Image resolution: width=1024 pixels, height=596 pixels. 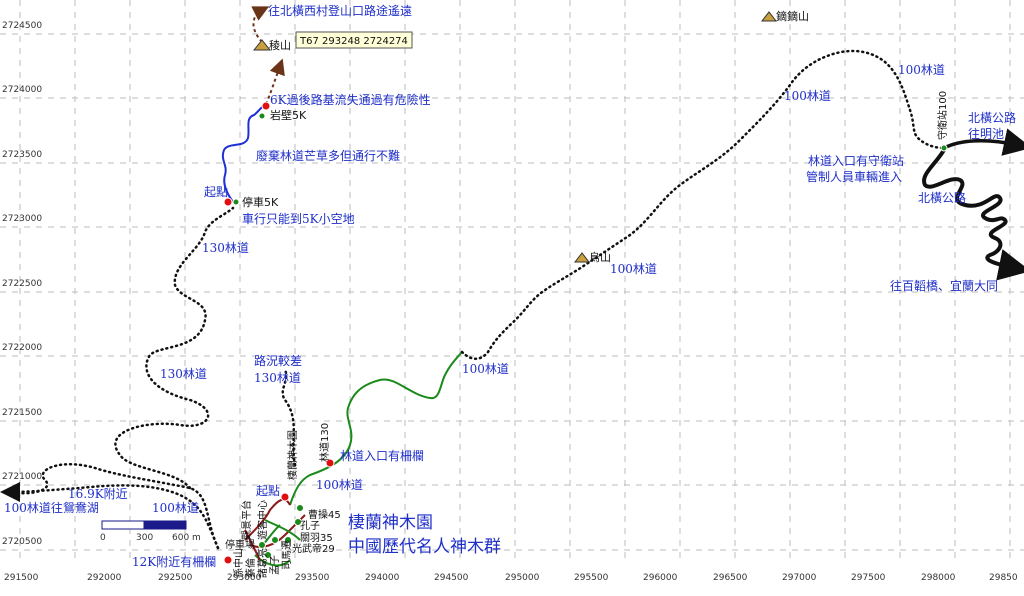 What do you see at coordinates (275, 81) in the screenshot?
I see `route-beyond-6k` at bounding box center [275, 81].